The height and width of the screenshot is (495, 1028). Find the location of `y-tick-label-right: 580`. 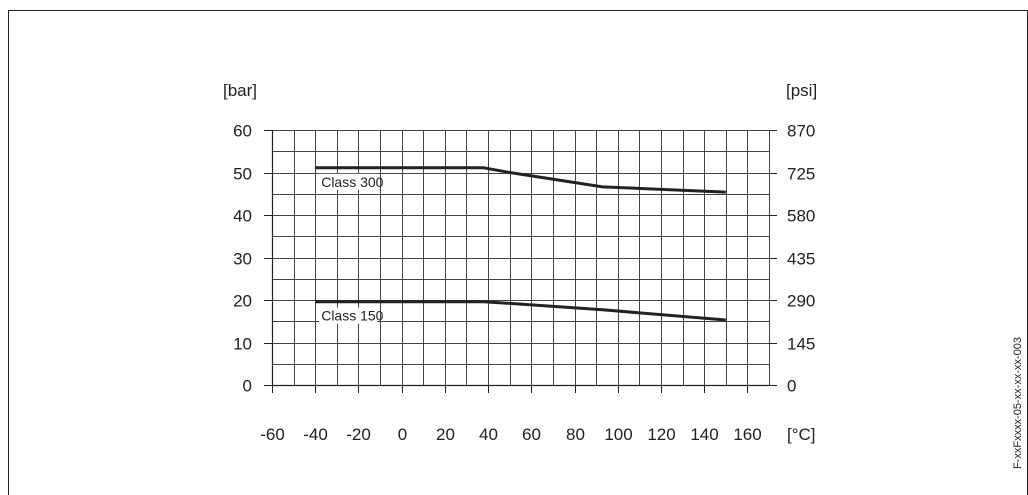

y-tick-label-right: 580 is located at coordinates (801, 216).